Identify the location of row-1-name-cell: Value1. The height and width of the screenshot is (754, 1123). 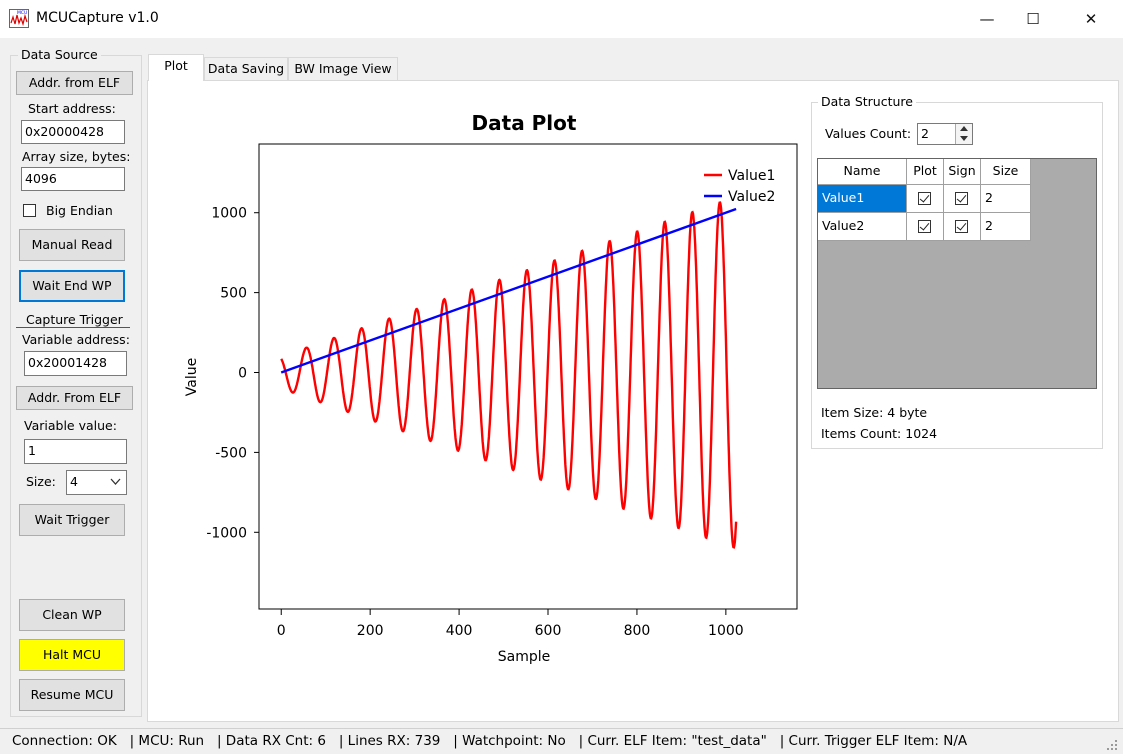
(862, 199).